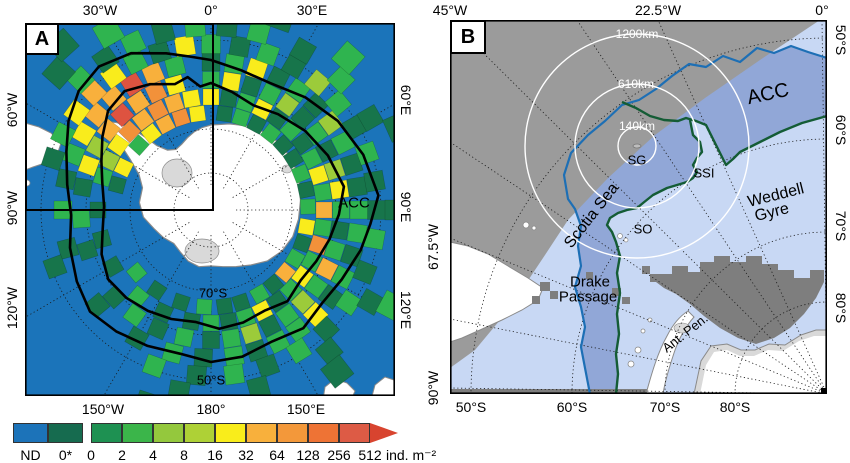 The height and width of the screenshot is (463, 850). Describe the element at coordinates (471, 407) in the screenshot. I see `panelB-axis-bottom-label: 50°S` at that location.